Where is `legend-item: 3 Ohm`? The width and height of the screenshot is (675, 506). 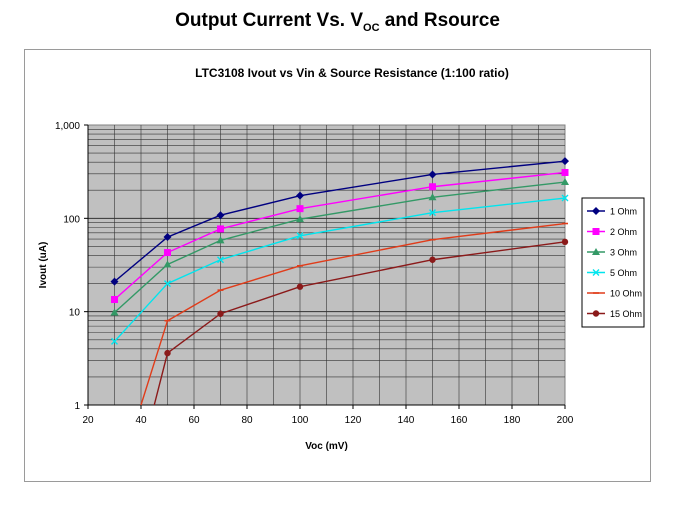 legend-item: 3 Ohm is located at coordinates (612, 253).